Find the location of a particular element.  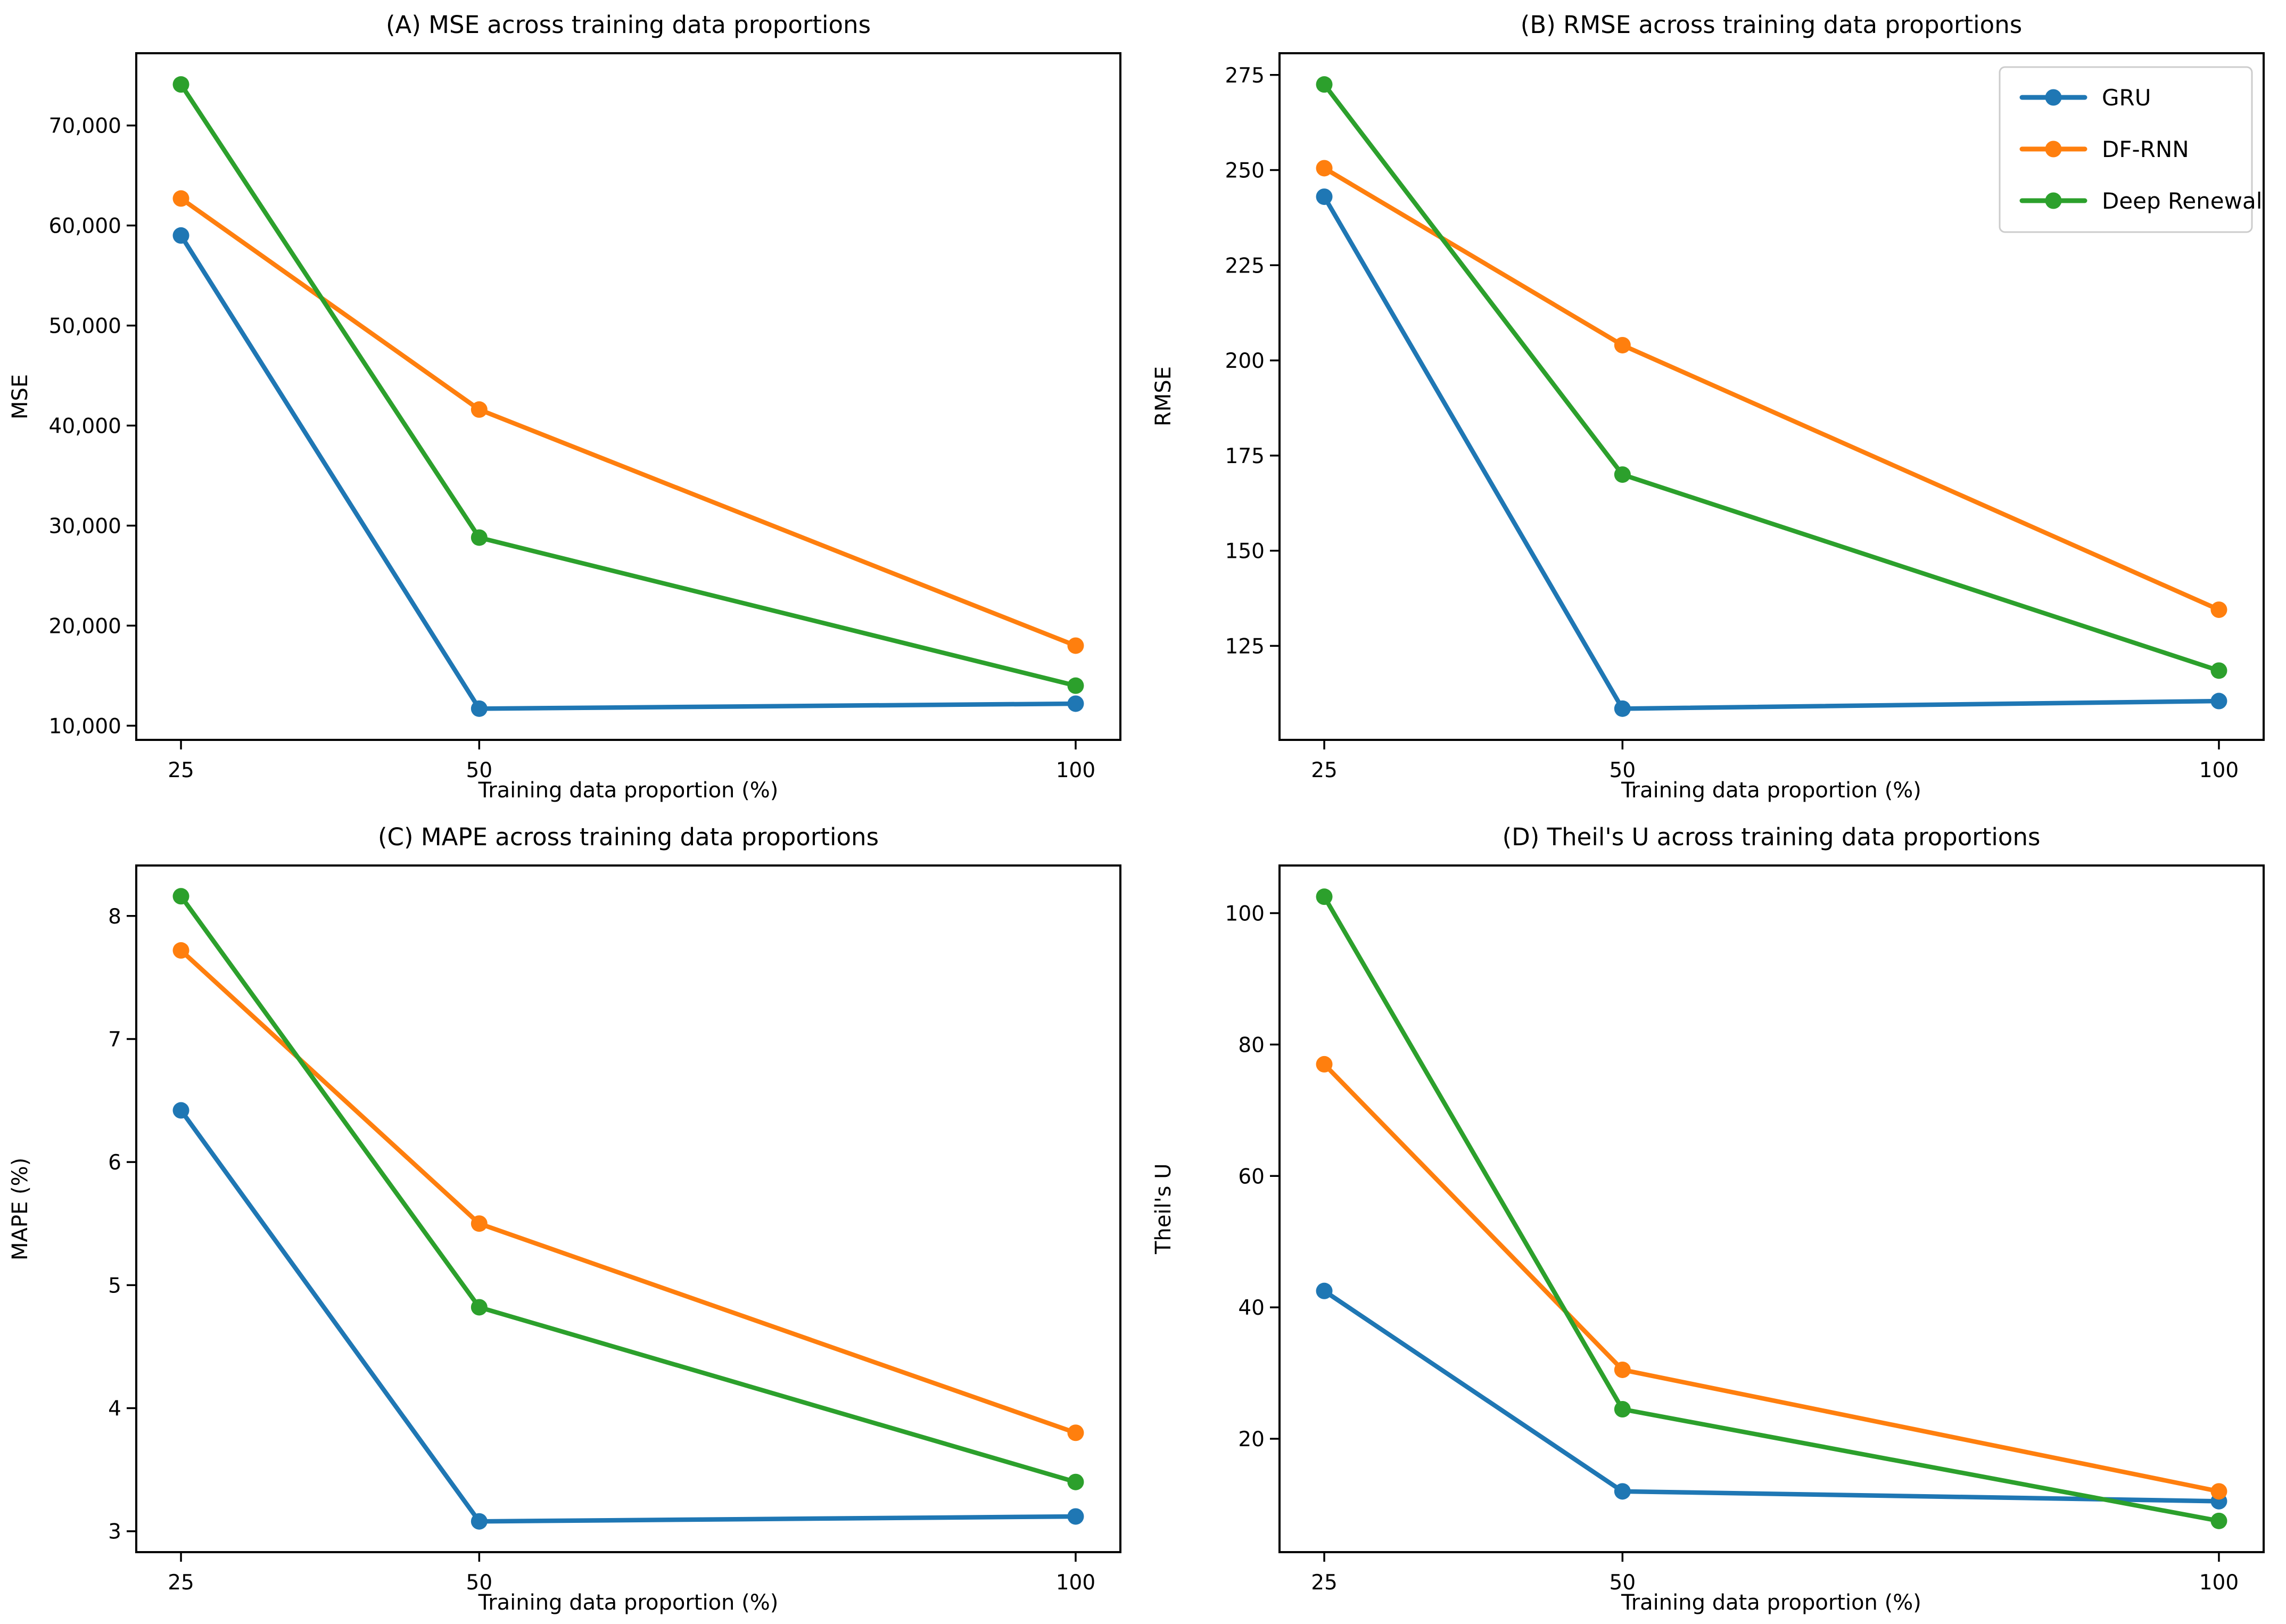

legend-item-gru: GRU is located at coordinates (2085, 98).